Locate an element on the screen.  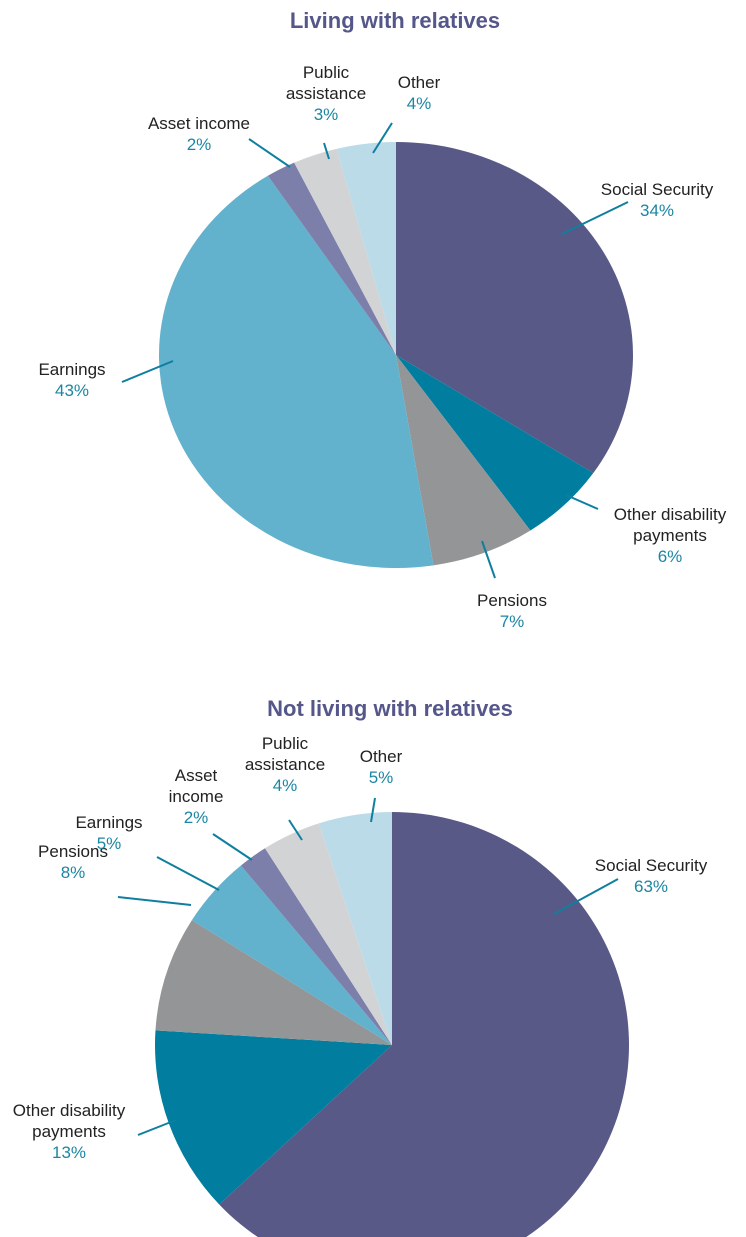
slice-percent-social-security: 34% is located at coordinates (657, 210).